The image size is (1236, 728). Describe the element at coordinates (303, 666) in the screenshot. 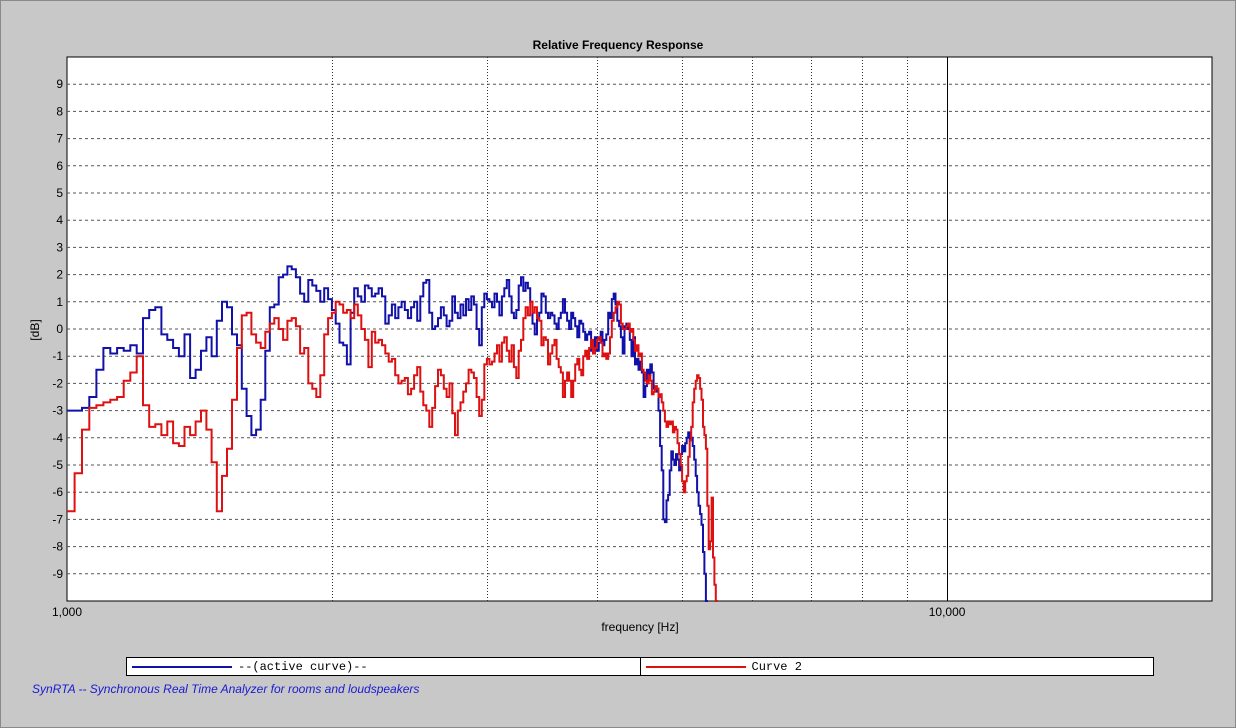

I see `legend-label-active-curve: --(active curve)--` at that location.